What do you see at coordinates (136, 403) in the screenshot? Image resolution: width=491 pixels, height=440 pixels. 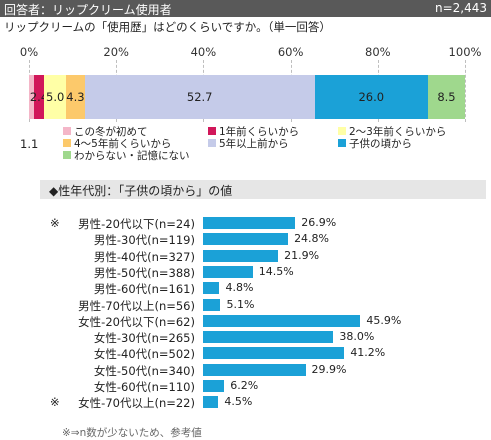 I see `category-label: 女性-70代以上(n=22)` at bounding box center [136, 403].